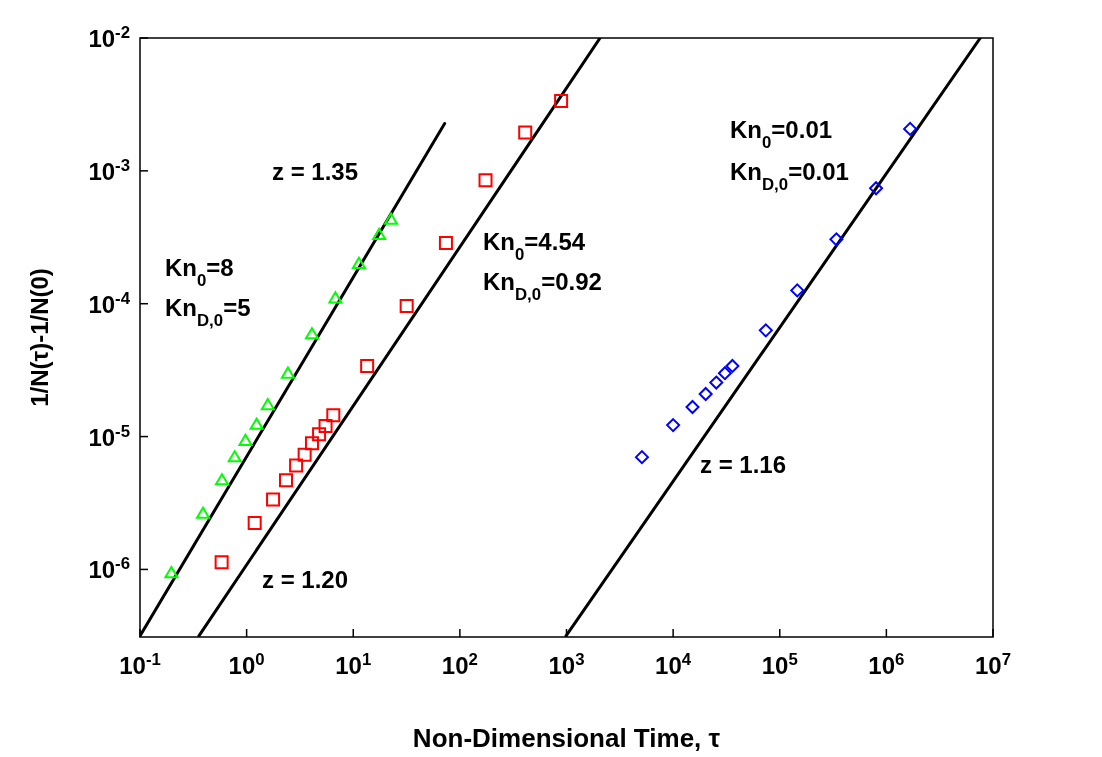 The image size is (1102, 757). What do you see at coordinates (534, 246) in the screenshot?
I see `annotation: Kn$_{0}$=4.54` at bounding box center [534, 246].